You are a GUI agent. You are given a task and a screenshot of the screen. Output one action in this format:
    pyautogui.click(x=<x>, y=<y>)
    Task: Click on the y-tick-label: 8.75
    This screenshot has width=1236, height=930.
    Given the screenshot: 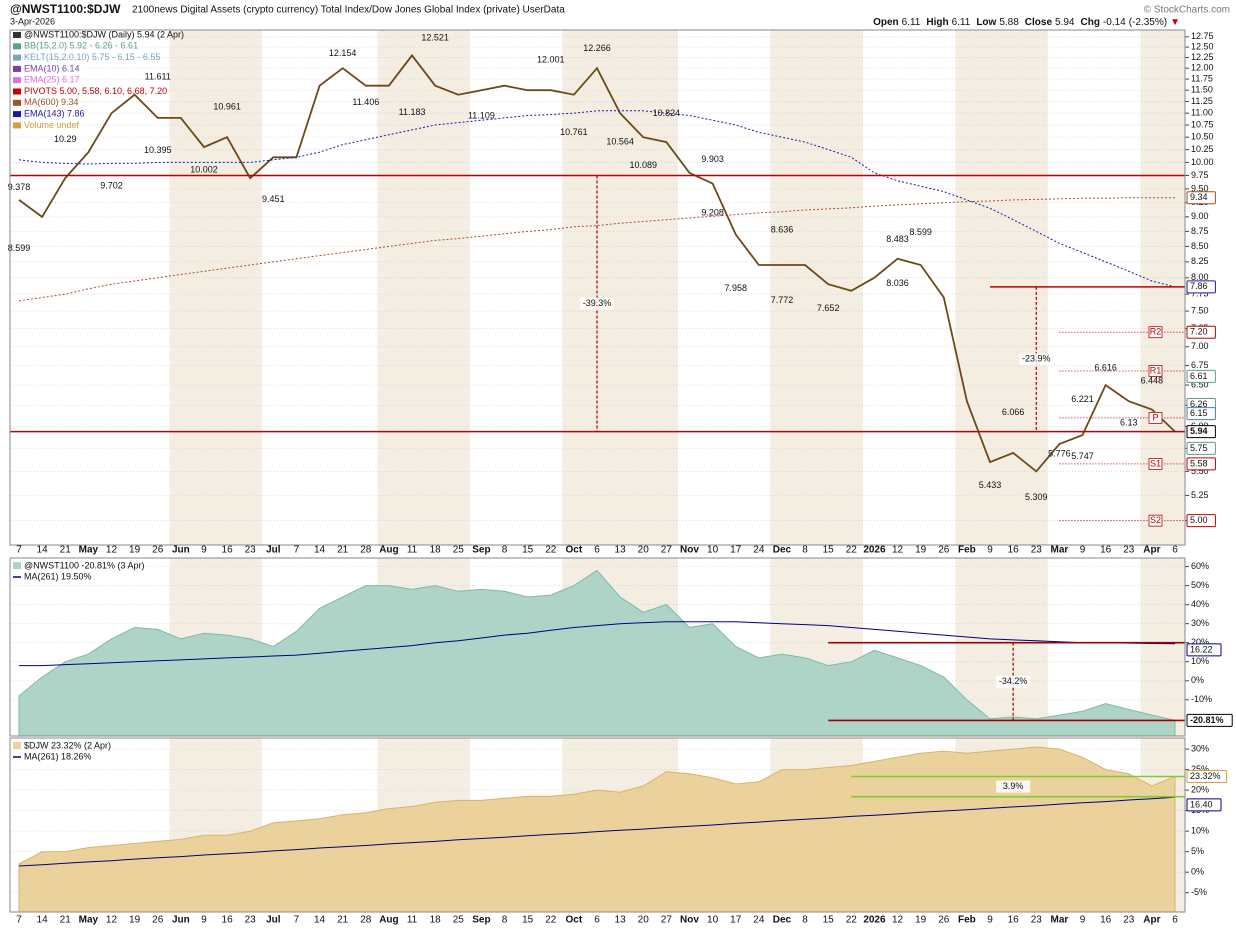 What is the action you would take?
    pyautogui.click(x=1200, y=231)
    